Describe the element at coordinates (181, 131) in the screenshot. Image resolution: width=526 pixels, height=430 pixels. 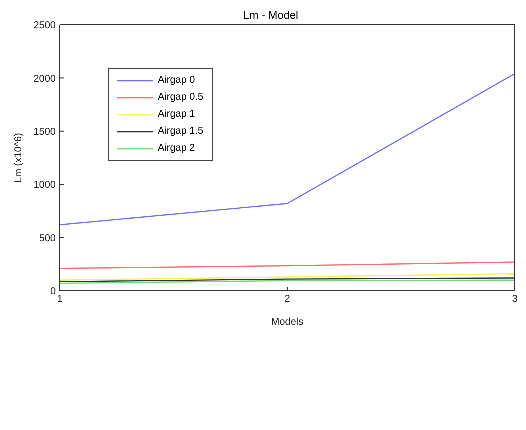
I see `legend-label: Airgap 1.5` at that location.